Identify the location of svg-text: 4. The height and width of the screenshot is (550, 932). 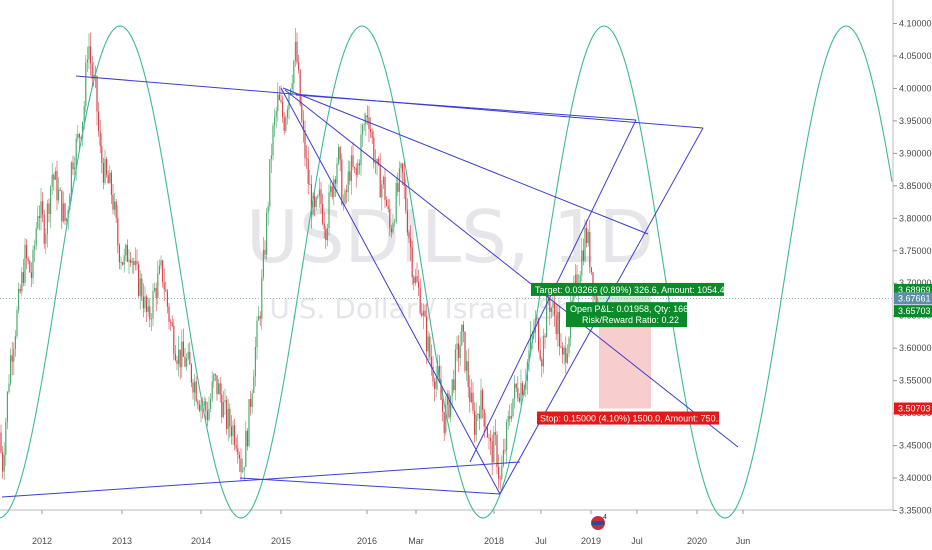
(605, 517).